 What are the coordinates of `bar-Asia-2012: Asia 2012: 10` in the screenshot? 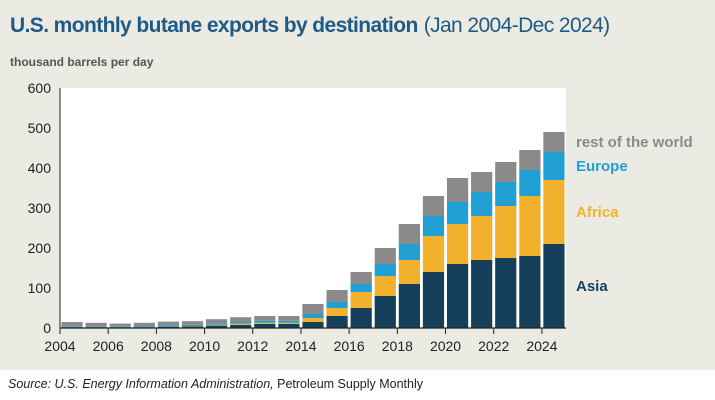 It's located at (265, 326).